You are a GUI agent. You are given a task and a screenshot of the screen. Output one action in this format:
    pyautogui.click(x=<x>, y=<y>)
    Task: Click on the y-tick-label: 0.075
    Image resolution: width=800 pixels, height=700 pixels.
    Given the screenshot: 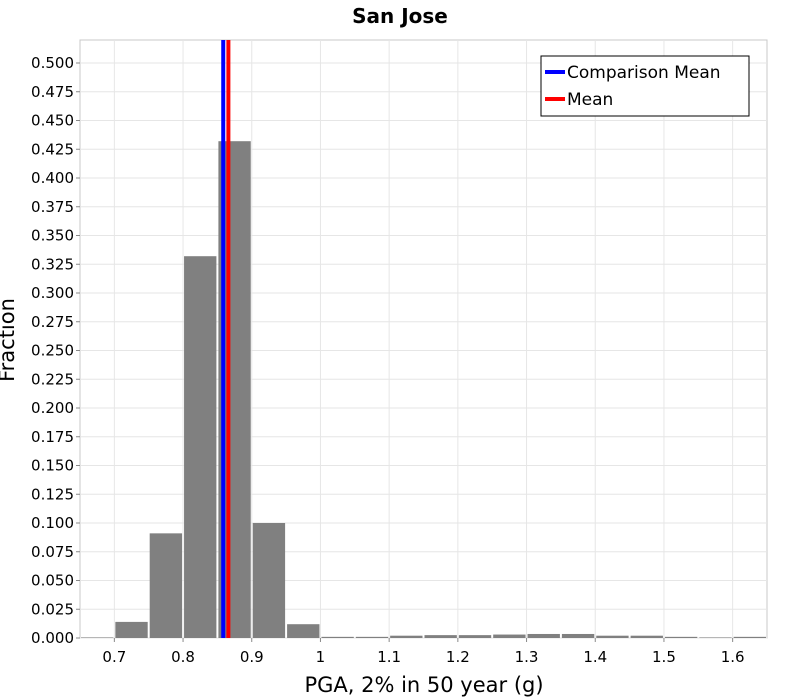 What is the action you would take?
    pyautogui.click(x=52, y=552)
    